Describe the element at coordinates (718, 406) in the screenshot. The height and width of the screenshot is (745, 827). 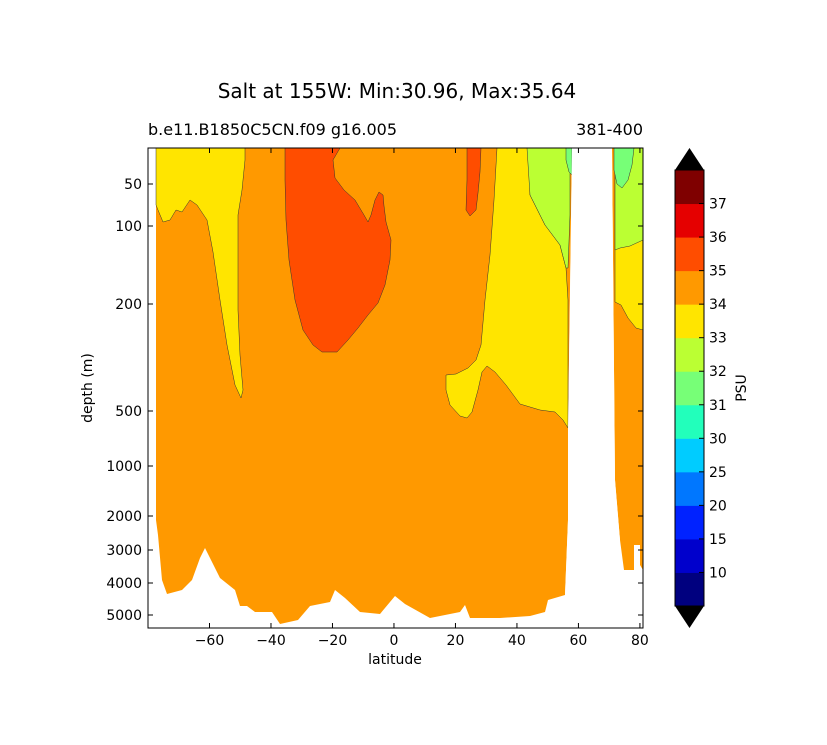
I see `colorbar-tick-label: 31` at that location.